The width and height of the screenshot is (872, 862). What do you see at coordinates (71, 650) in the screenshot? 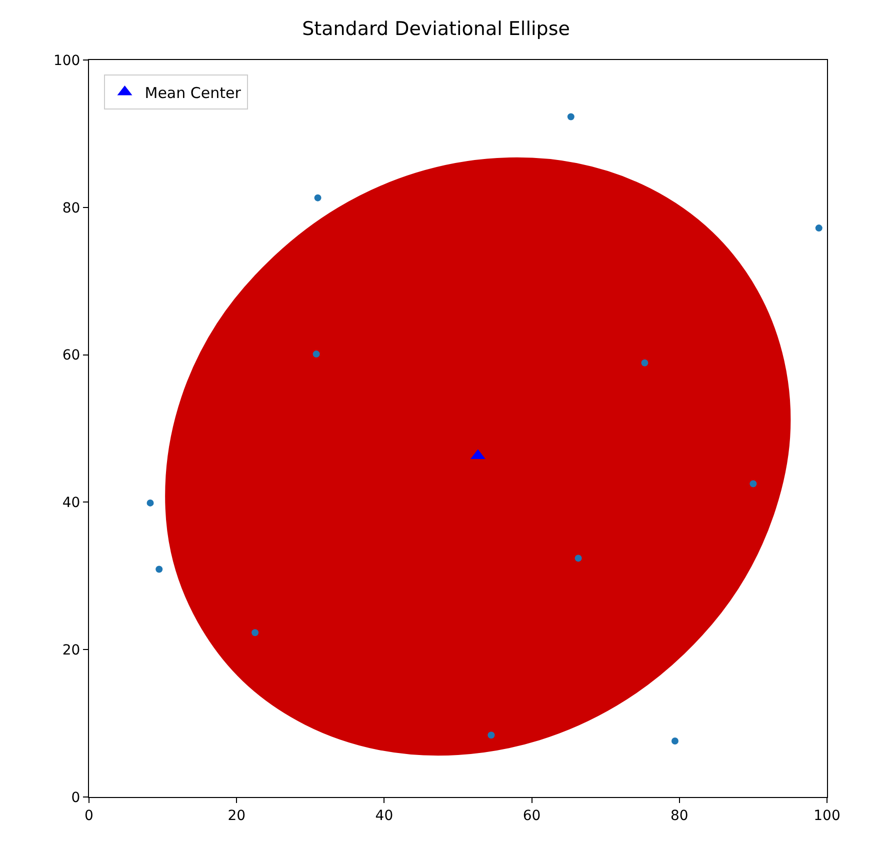
I see `y-tick-label: 20` at bounding box center [71, 650].